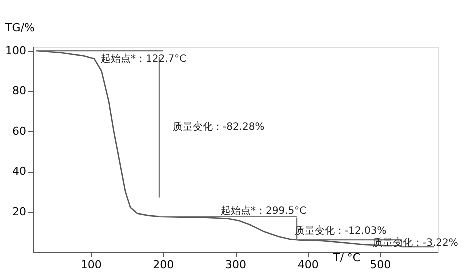 The width and height of the screenshot is (474, 280). Describe the element at coordinates (91, 265) in the screenshot. I see `x-tick-label: 100` at that location.